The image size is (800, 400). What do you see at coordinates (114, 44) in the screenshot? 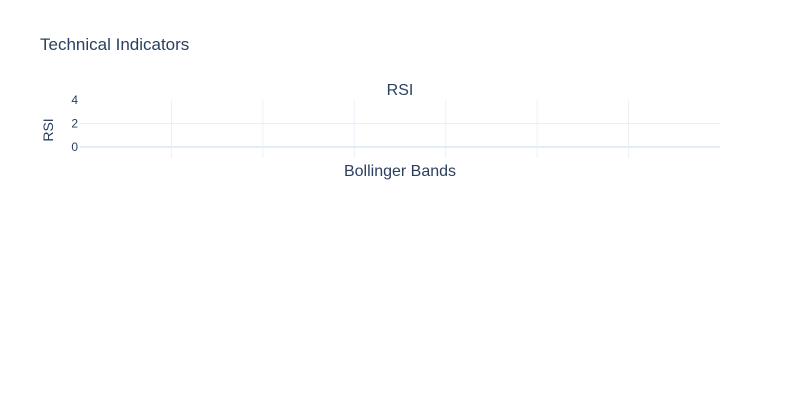
I see `chart-title: Technical Indicators` at bounding box center [114, 44].